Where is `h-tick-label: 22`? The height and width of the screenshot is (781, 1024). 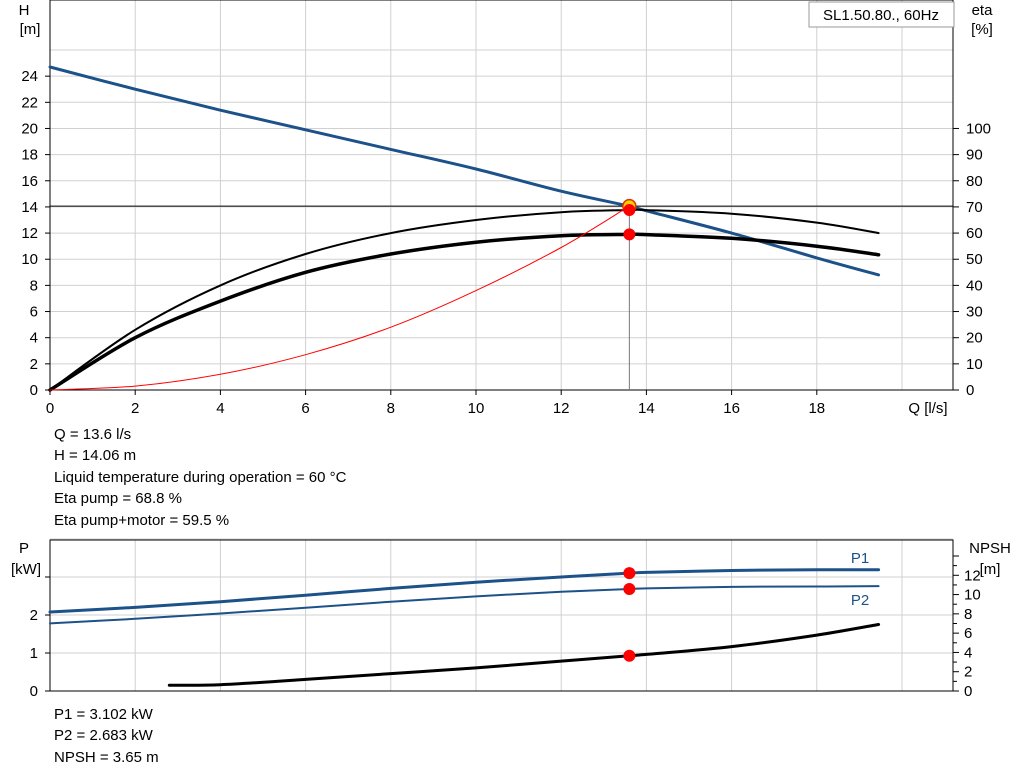 h-tick-label: 22 is located at coordinates (29, 102).